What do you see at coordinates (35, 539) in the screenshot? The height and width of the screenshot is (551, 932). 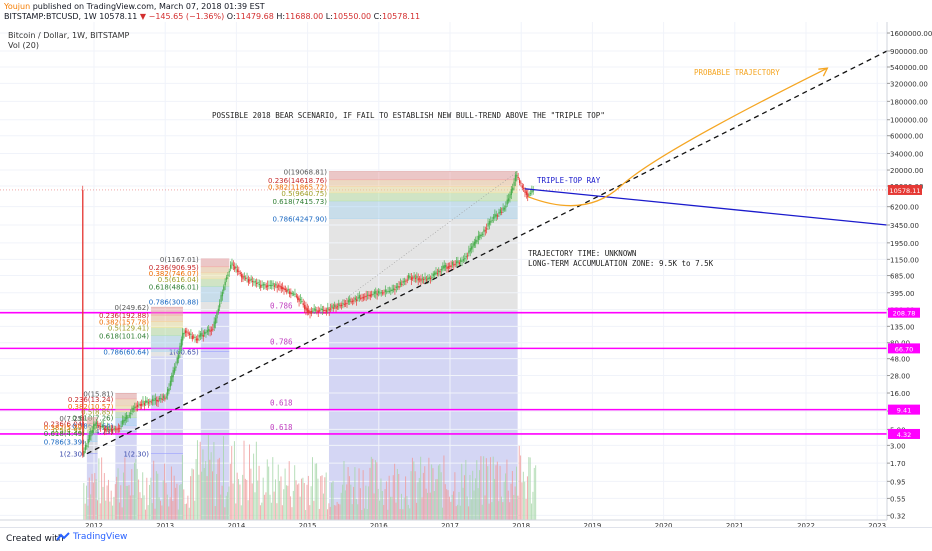 I see `created-with-text: Created with` at bounding box center [35, 539].